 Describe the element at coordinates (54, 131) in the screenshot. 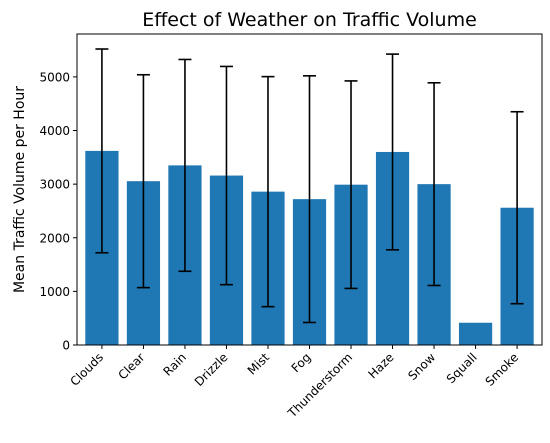

I see `y-tick-label: 4000` at that location.